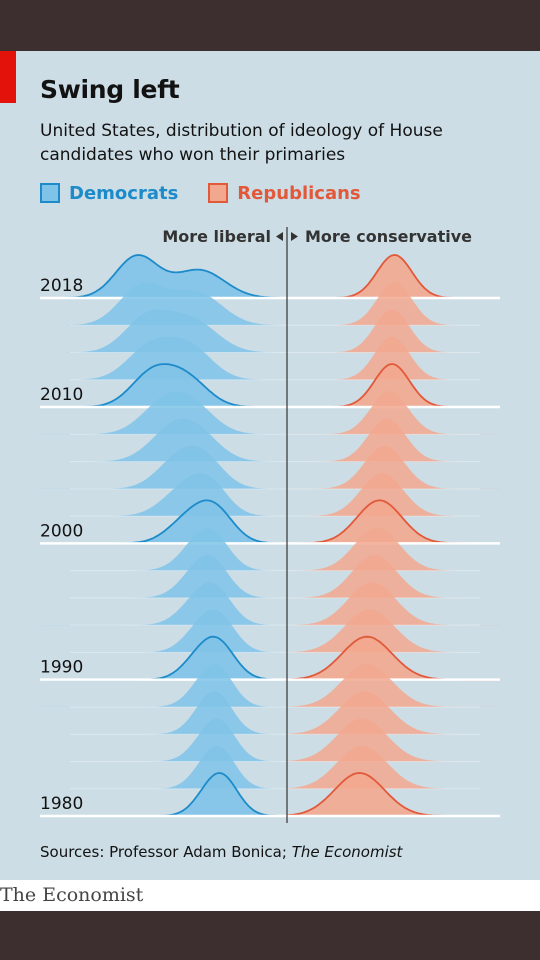  Describe the element at coordinates (164, 331) in the screenshot. I see `ridge-democrats-2014` at that location.